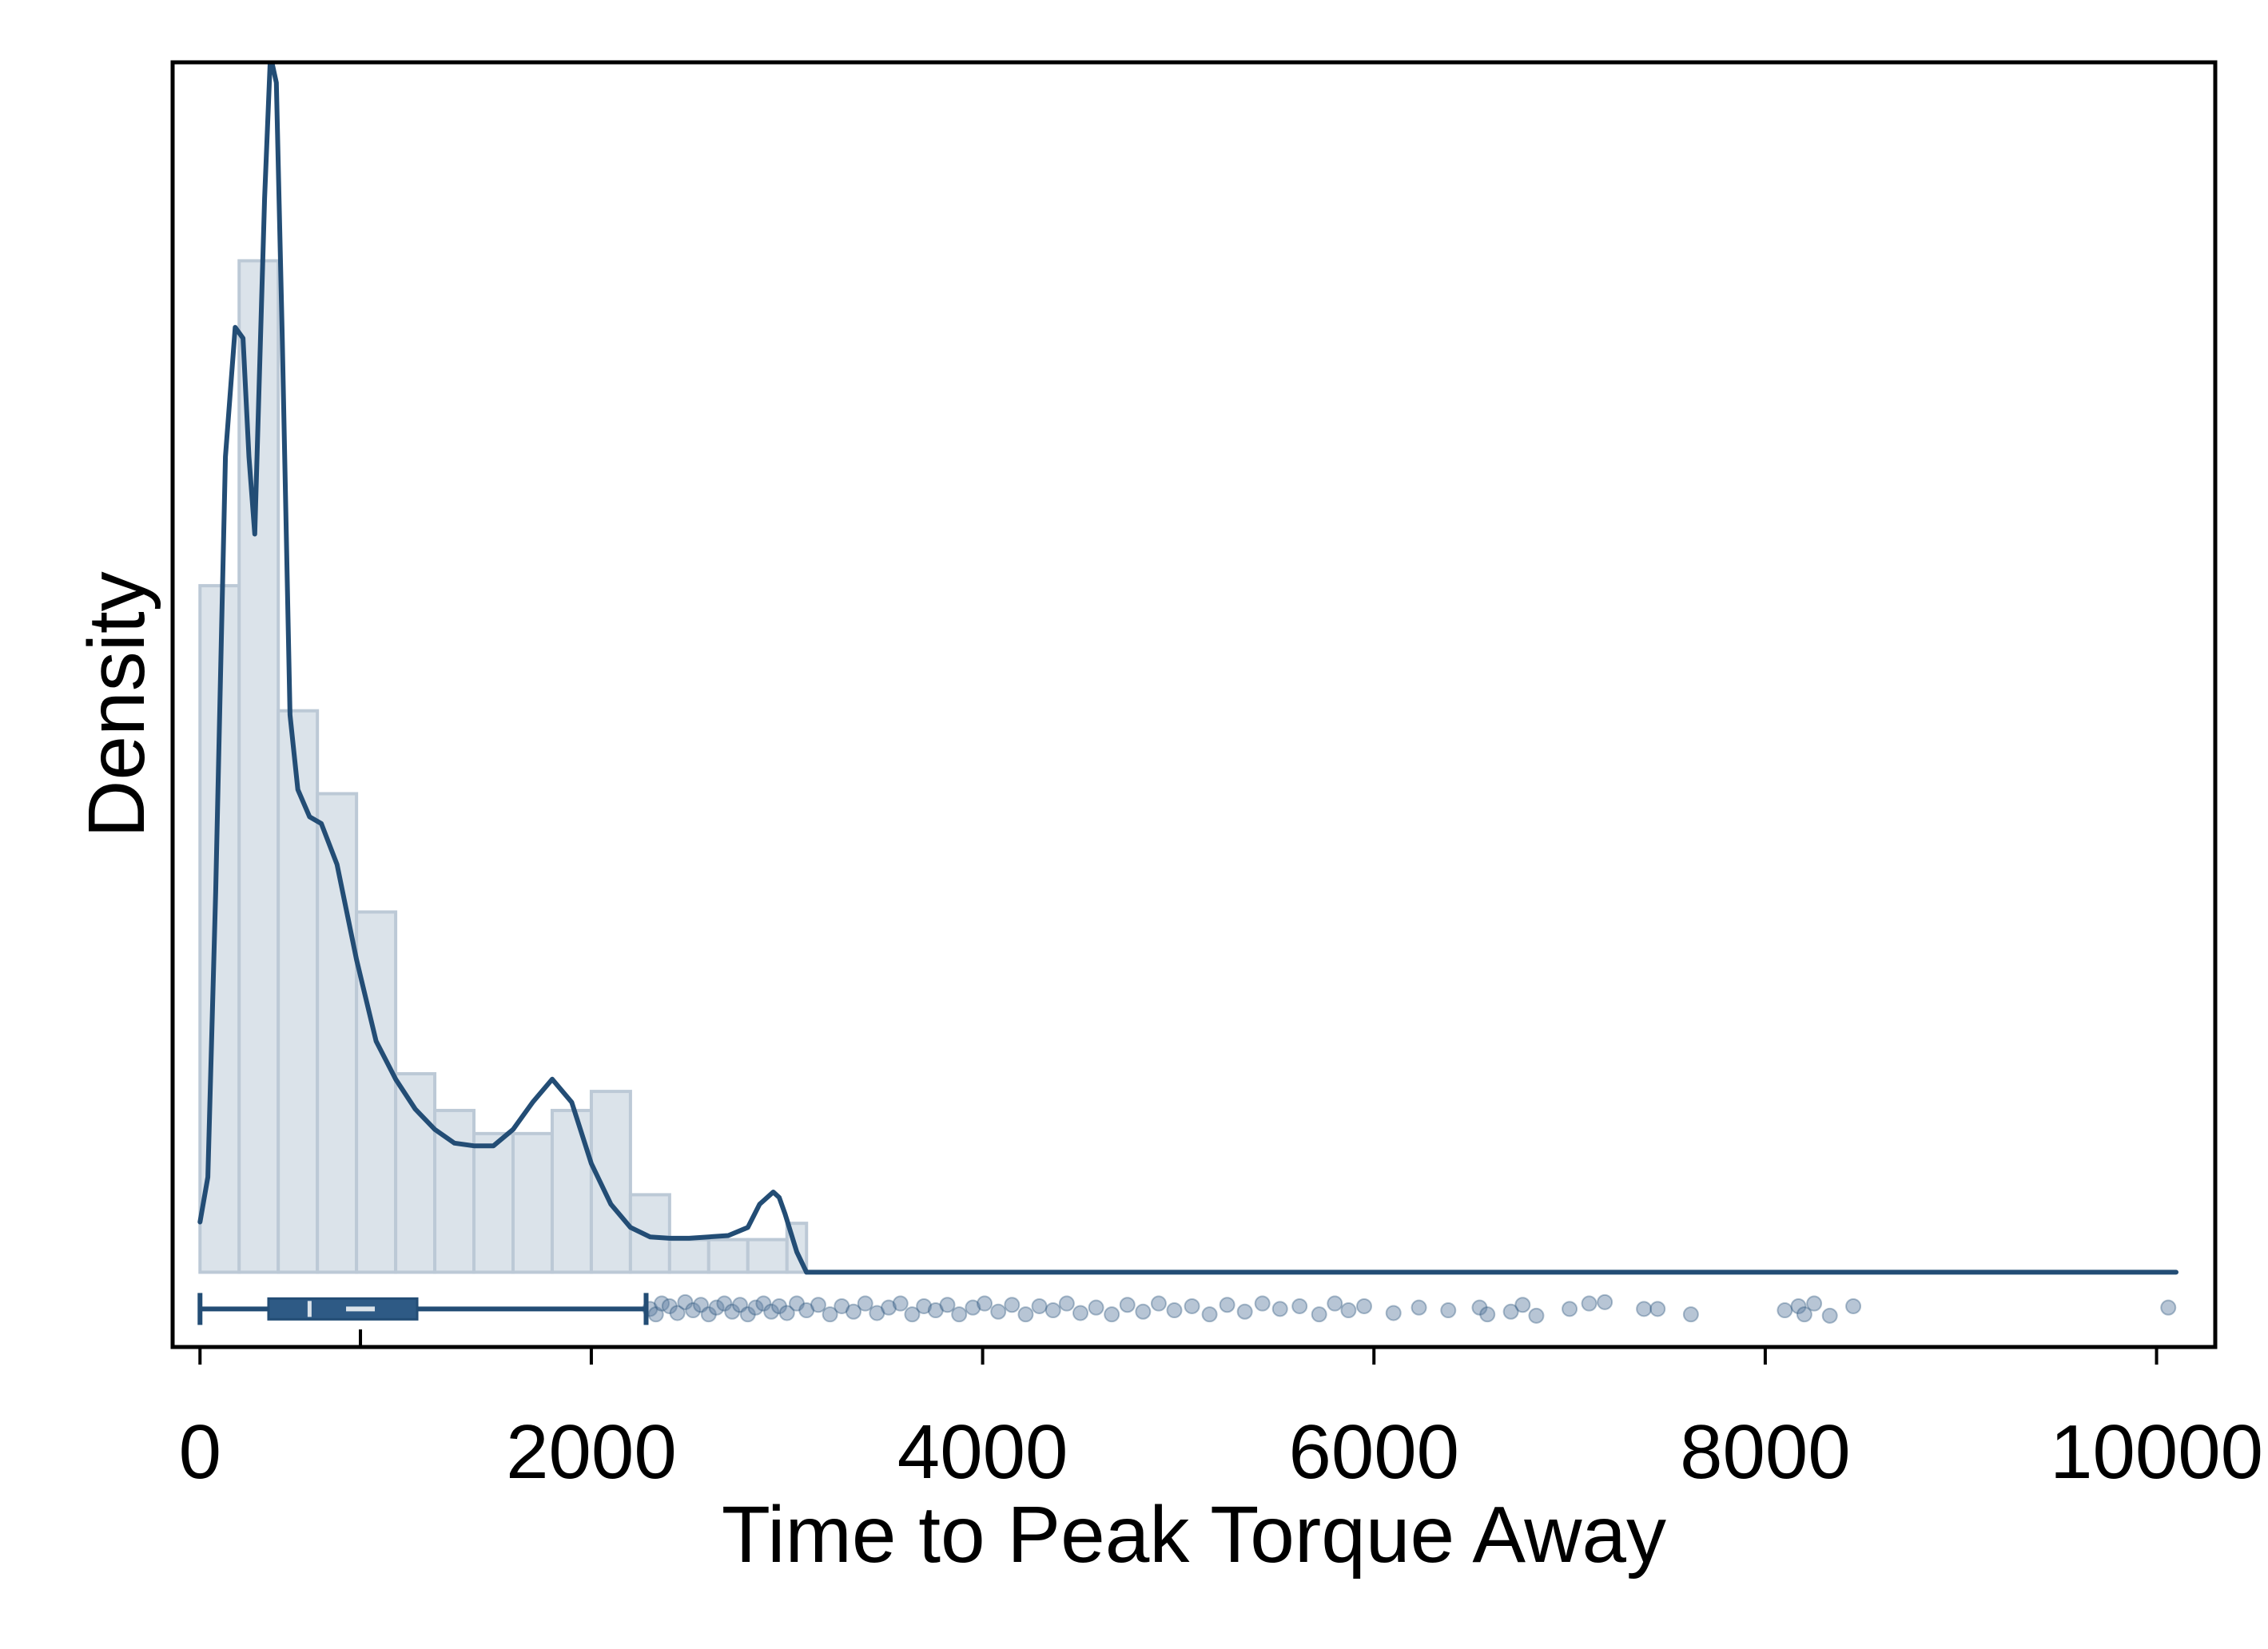  Describe the element at coordinates (982, 1452) in the screenshot. I see `x-tick-label: 4000` at that location.